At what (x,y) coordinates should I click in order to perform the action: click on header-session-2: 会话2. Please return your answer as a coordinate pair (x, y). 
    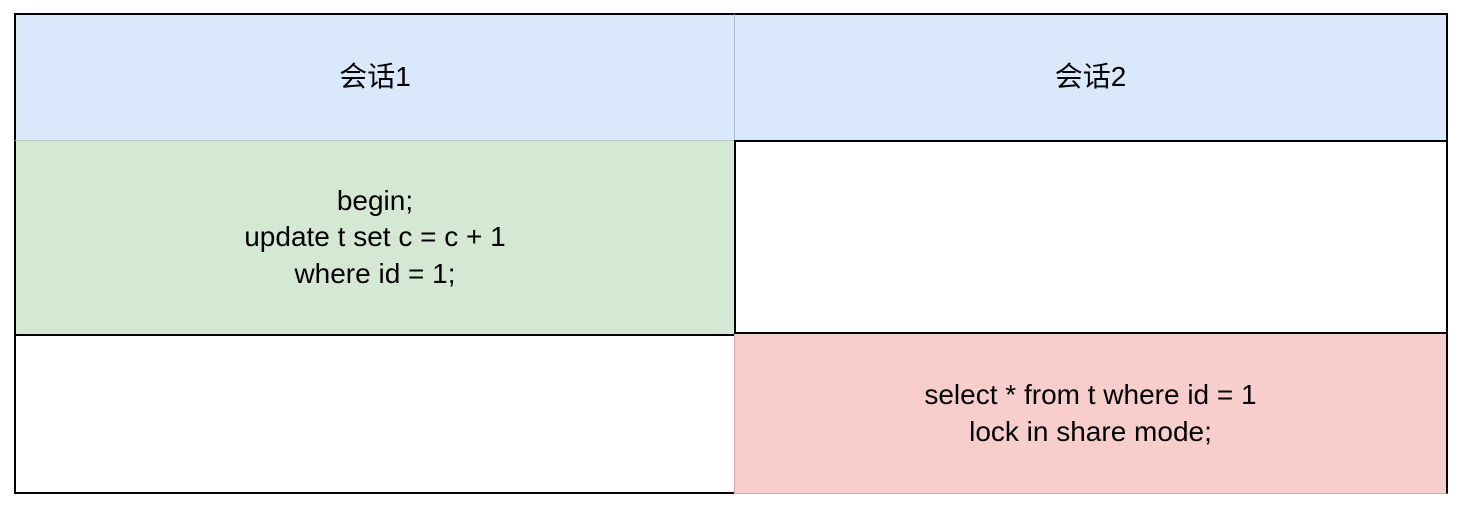
    Looking at the image, I should click on (1091, 76).